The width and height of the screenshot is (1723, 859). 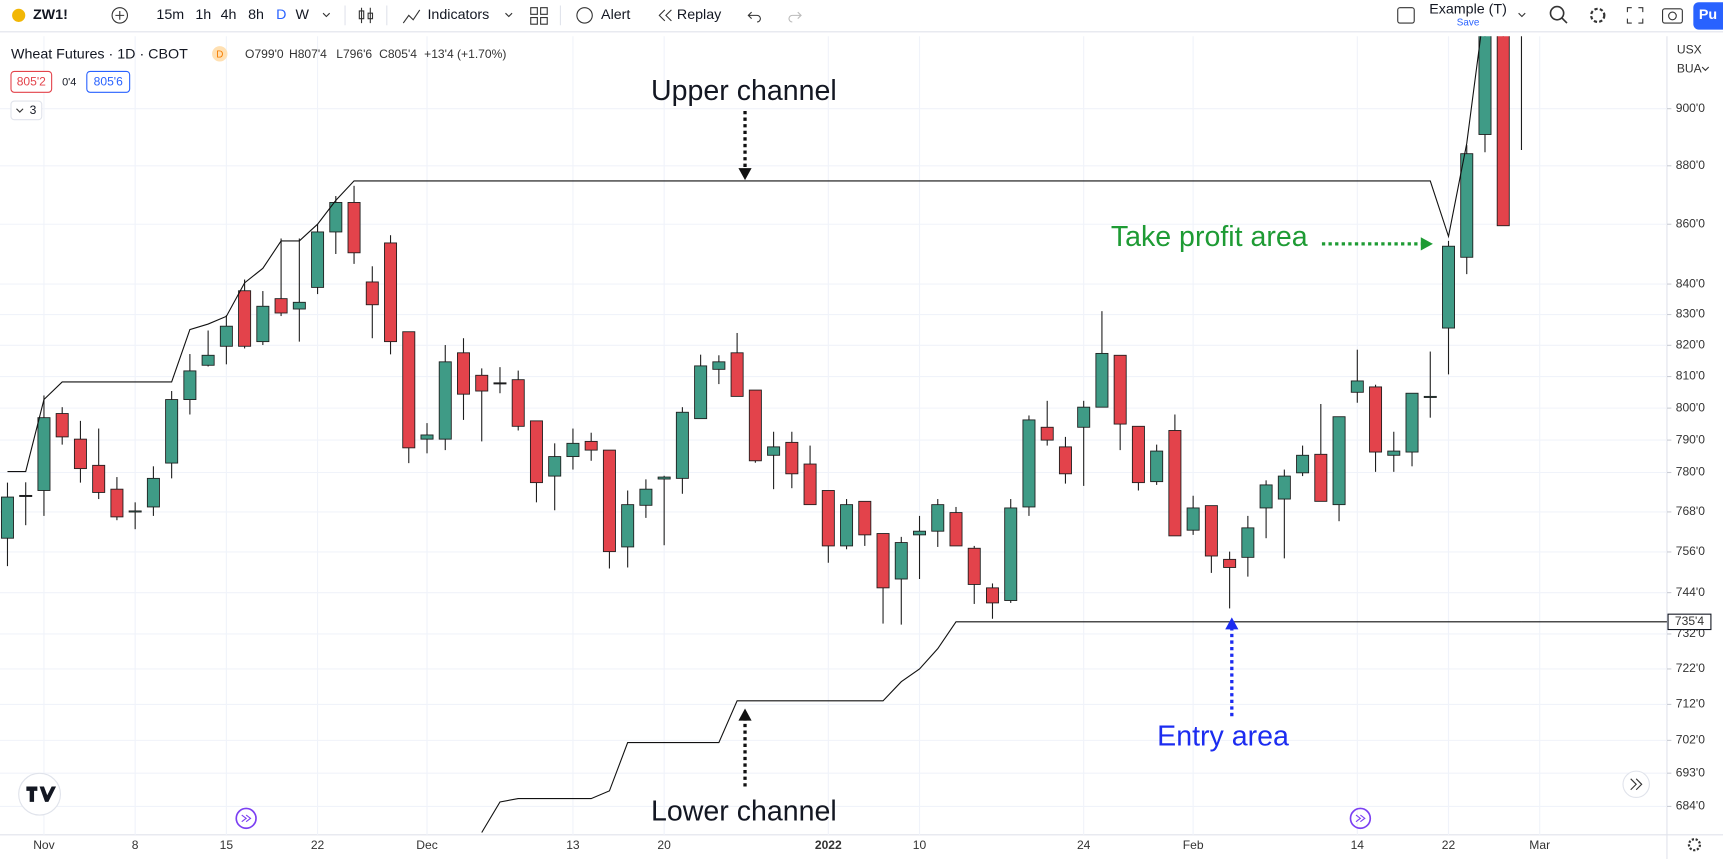 I want to click on buy-button, so click(x=108, y=81).